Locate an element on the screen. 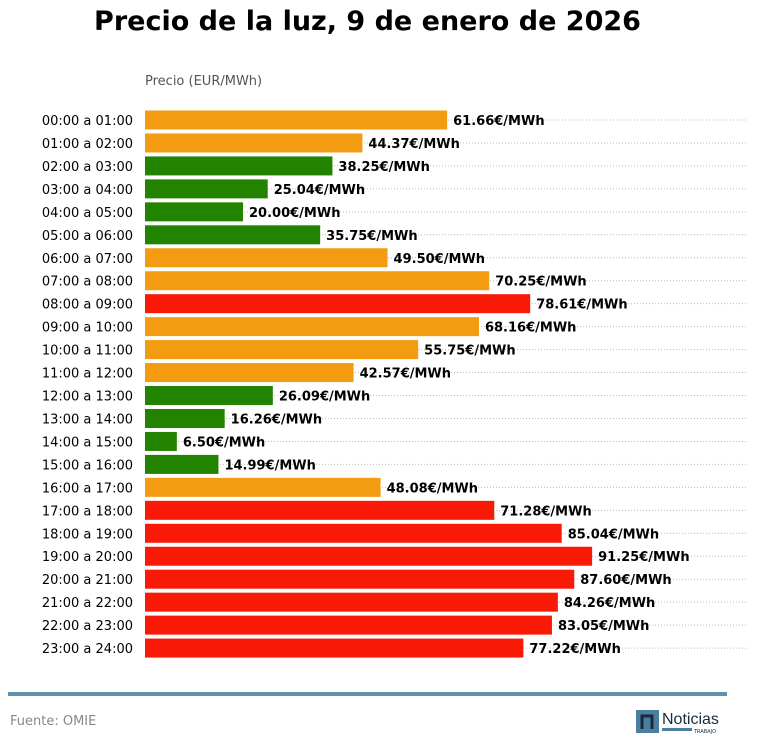 The image size is (758, 755). category-label: 03:00 a 04:00 is located at coordinates (87, 190).